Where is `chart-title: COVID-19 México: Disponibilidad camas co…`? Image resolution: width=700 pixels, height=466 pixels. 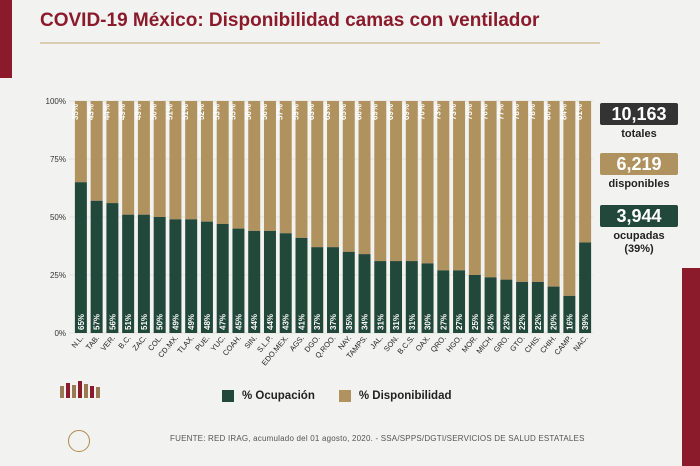 chart-title: COVID-19 México: Disponibilidad camas co… is located at coordinates (290, 20).